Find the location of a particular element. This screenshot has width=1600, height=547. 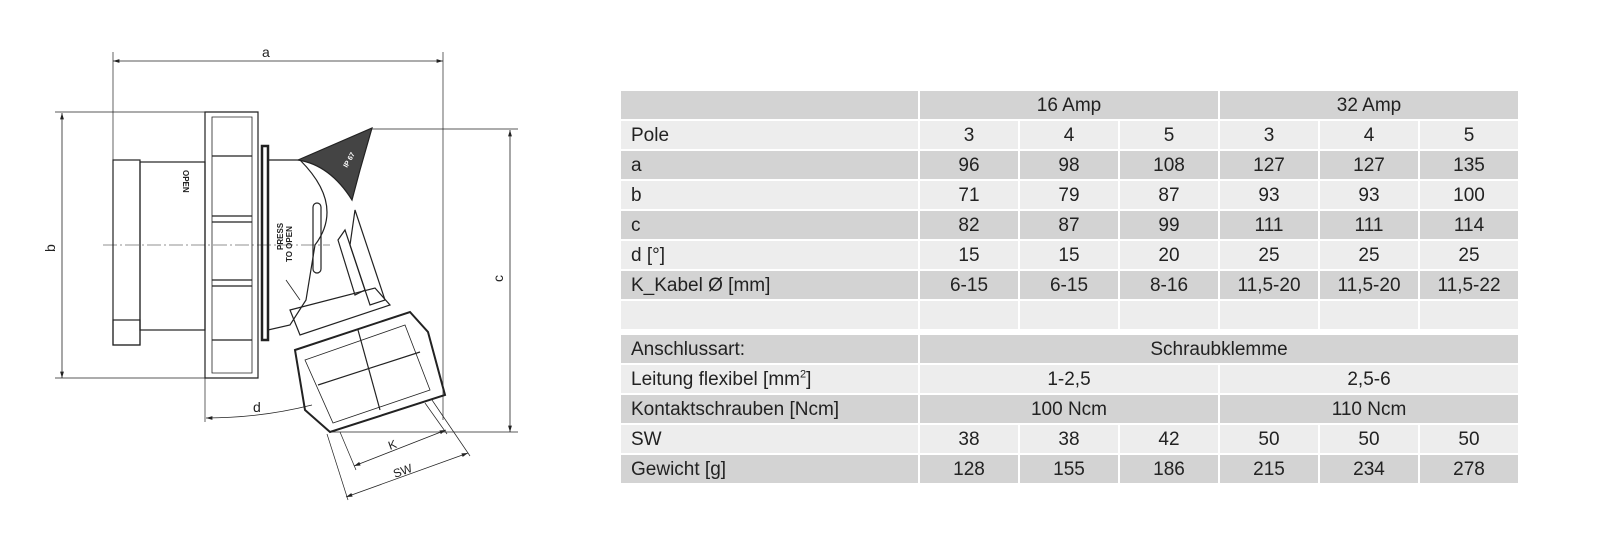

dimension-sw is located at coordinates (407, 475).